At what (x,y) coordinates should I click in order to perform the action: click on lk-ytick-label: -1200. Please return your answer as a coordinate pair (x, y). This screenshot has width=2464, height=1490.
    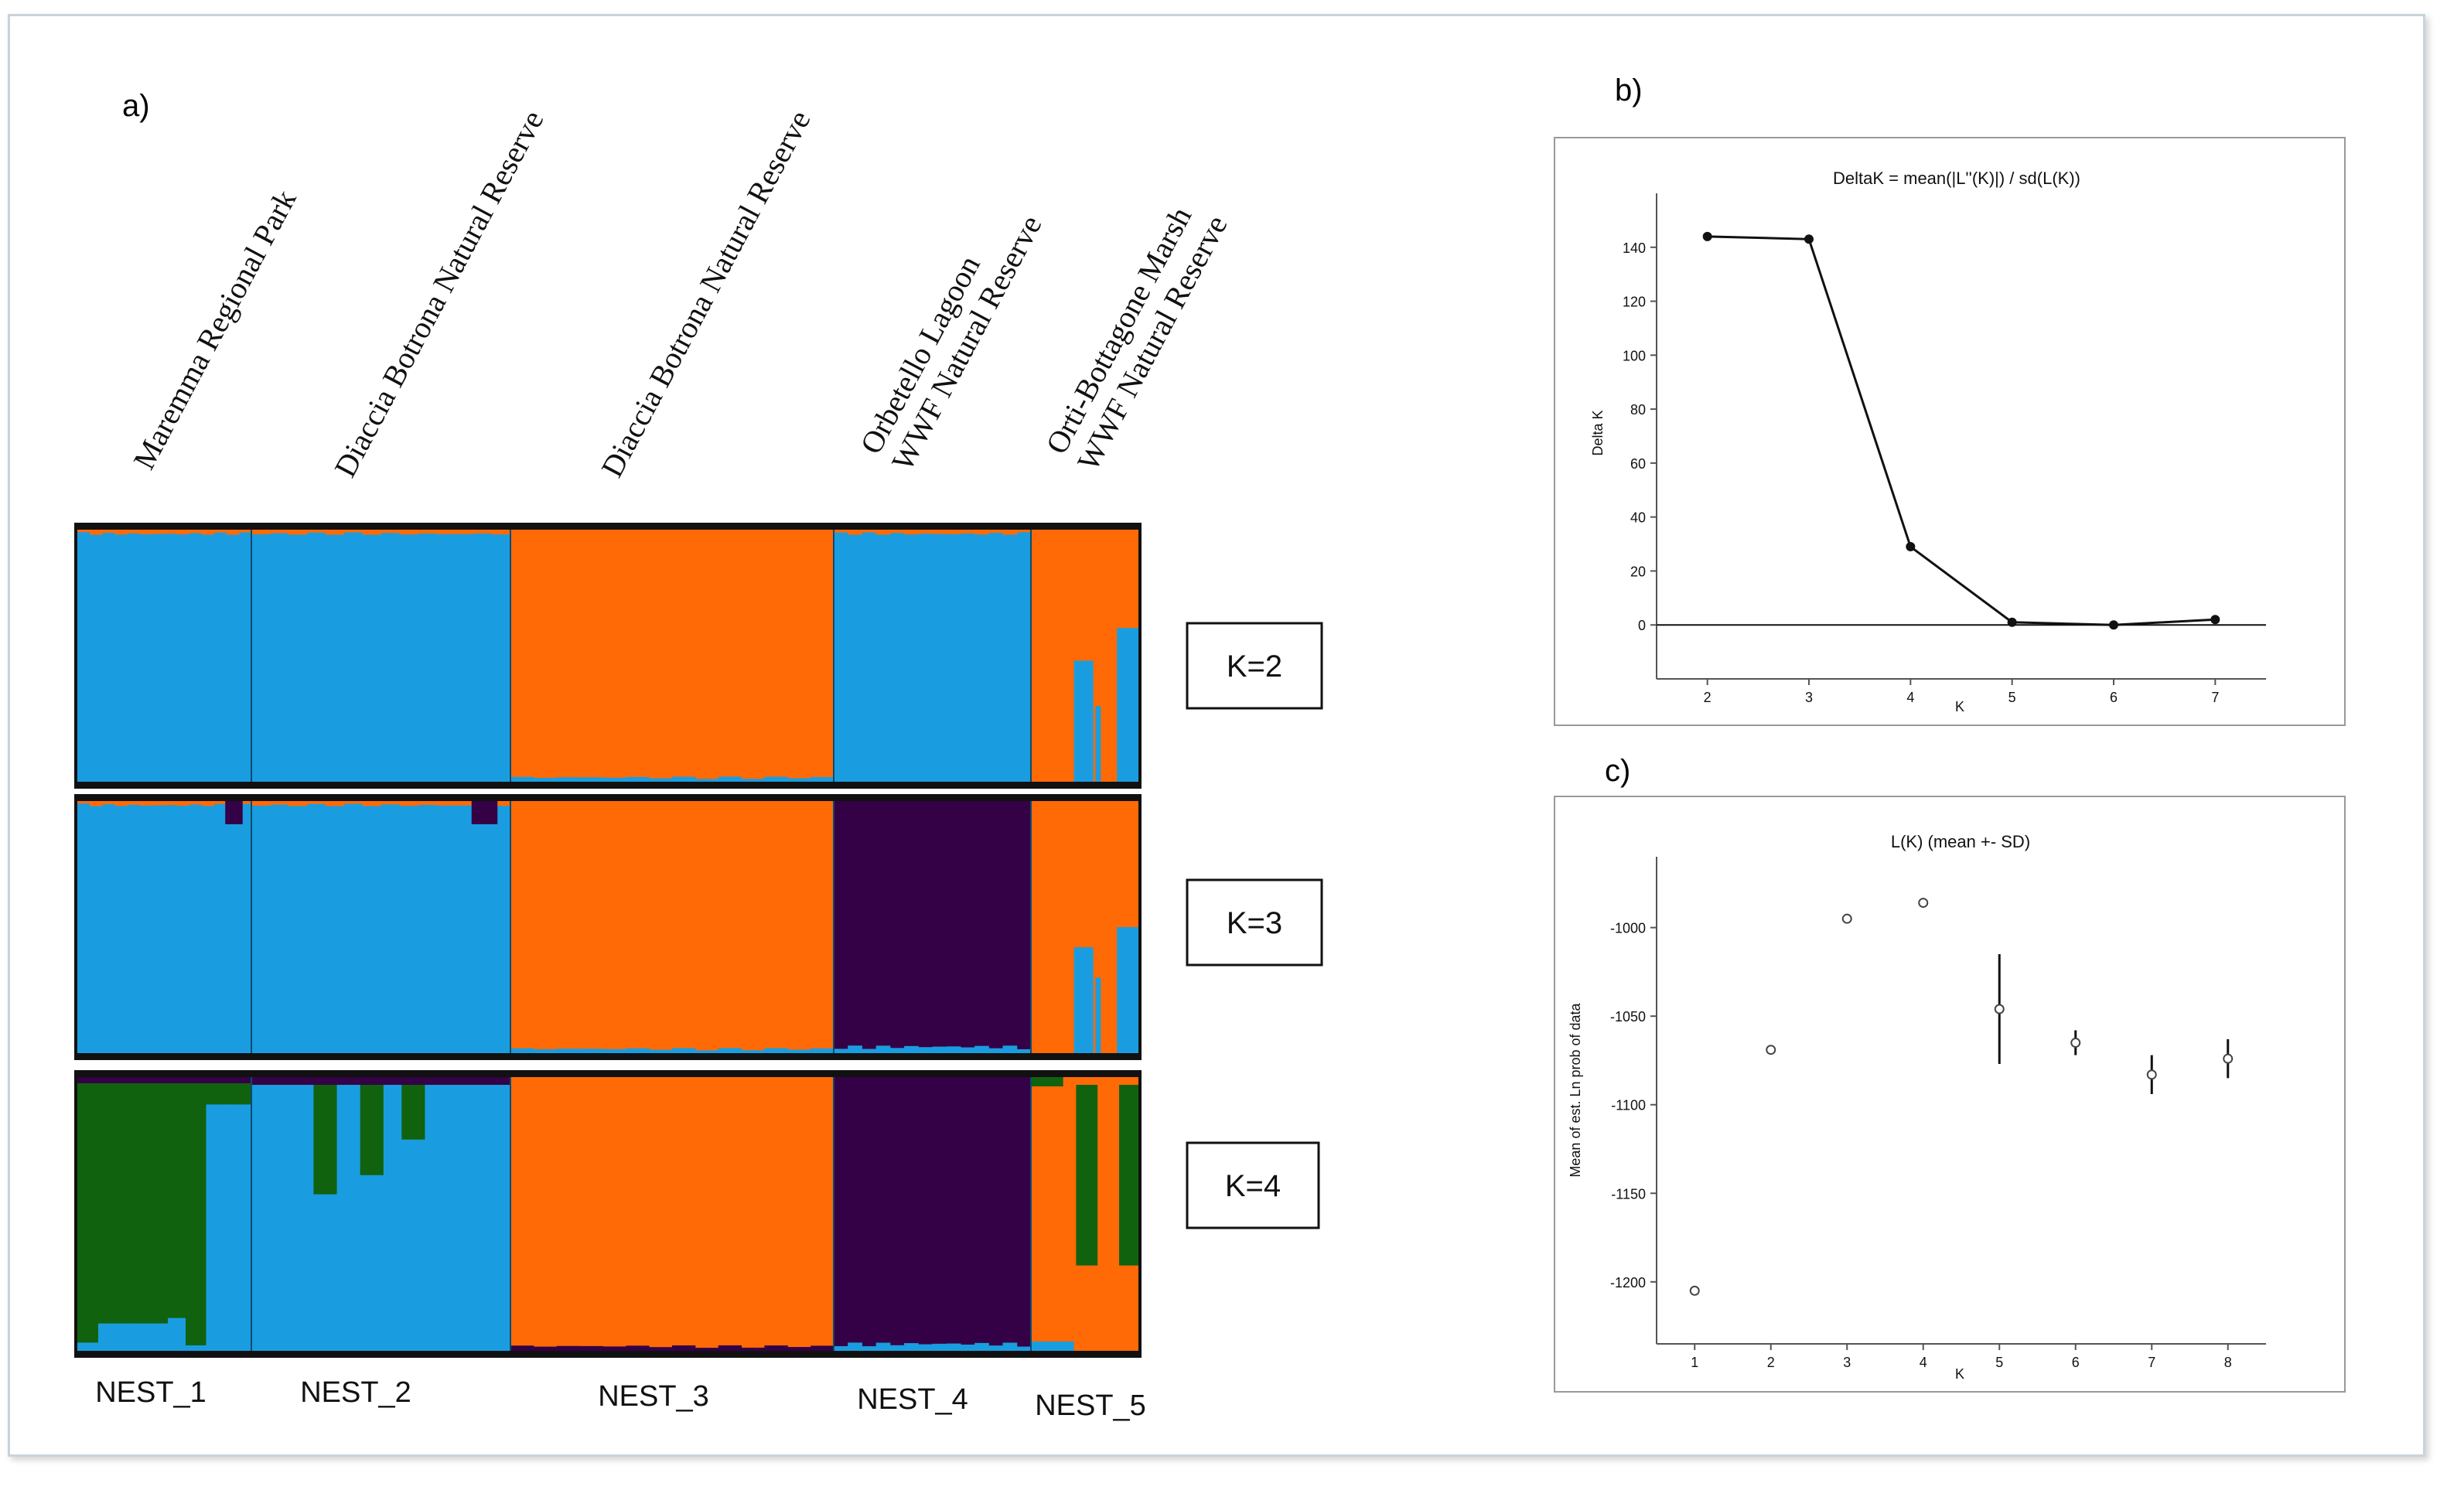
    Looking at the image, I should click on (1628, 1283).